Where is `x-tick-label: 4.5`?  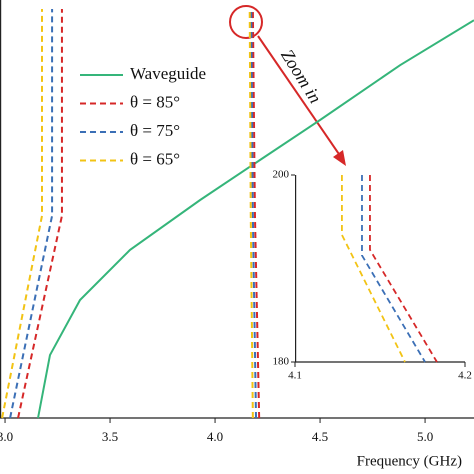
x-tick-label: 4.5 is located at coordinates (320, 436).